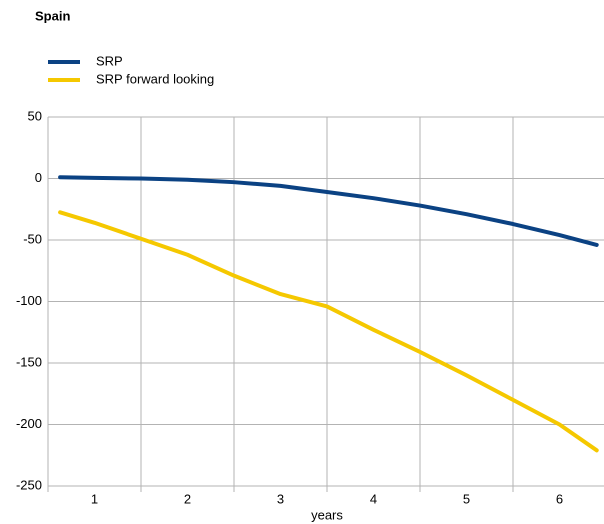 The image size is (604, 524). Describe the element at coordinates (29, 484) in the screenshot. I see `y-tick-label: -250` at that location.